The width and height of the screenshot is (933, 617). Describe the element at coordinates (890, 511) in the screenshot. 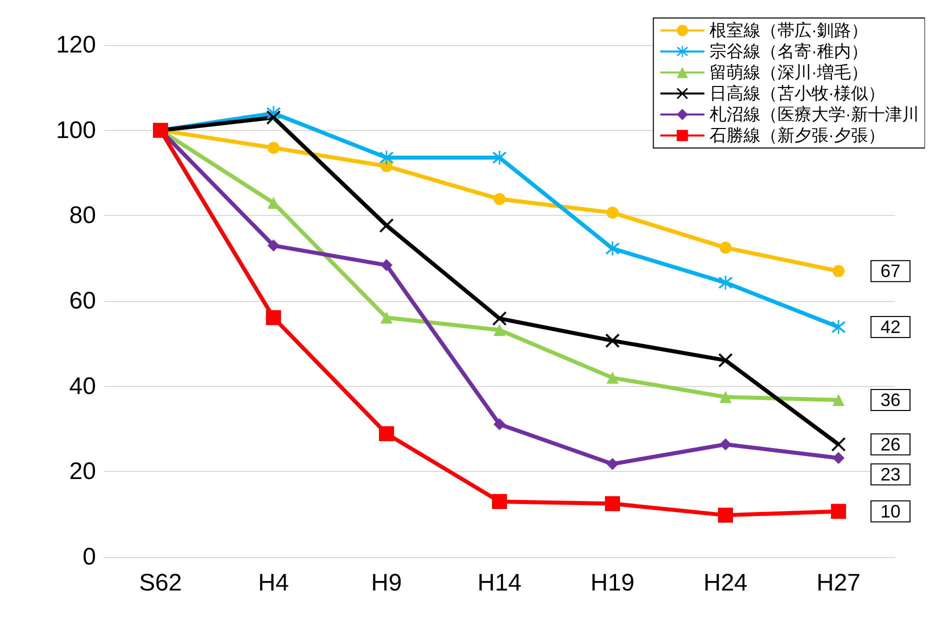

I see `annotation: 10` at that location.